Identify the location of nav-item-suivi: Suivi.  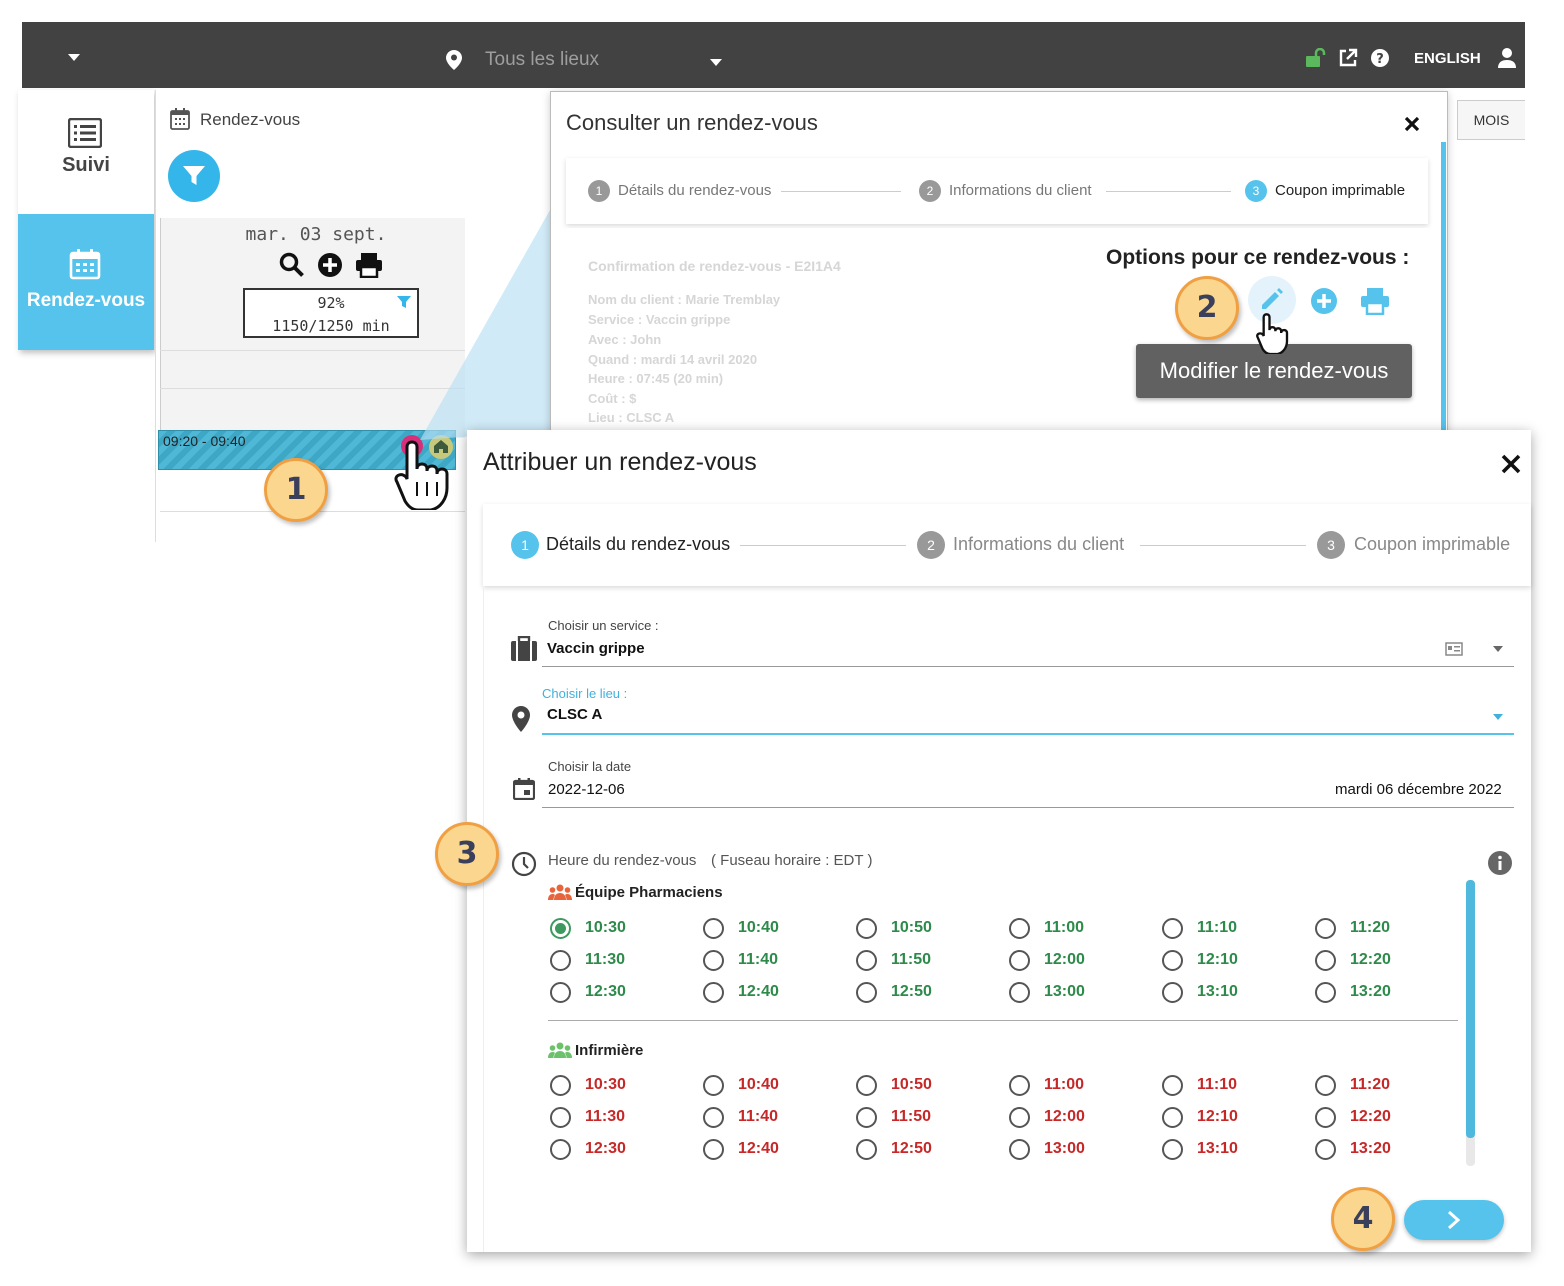
(86, 152).